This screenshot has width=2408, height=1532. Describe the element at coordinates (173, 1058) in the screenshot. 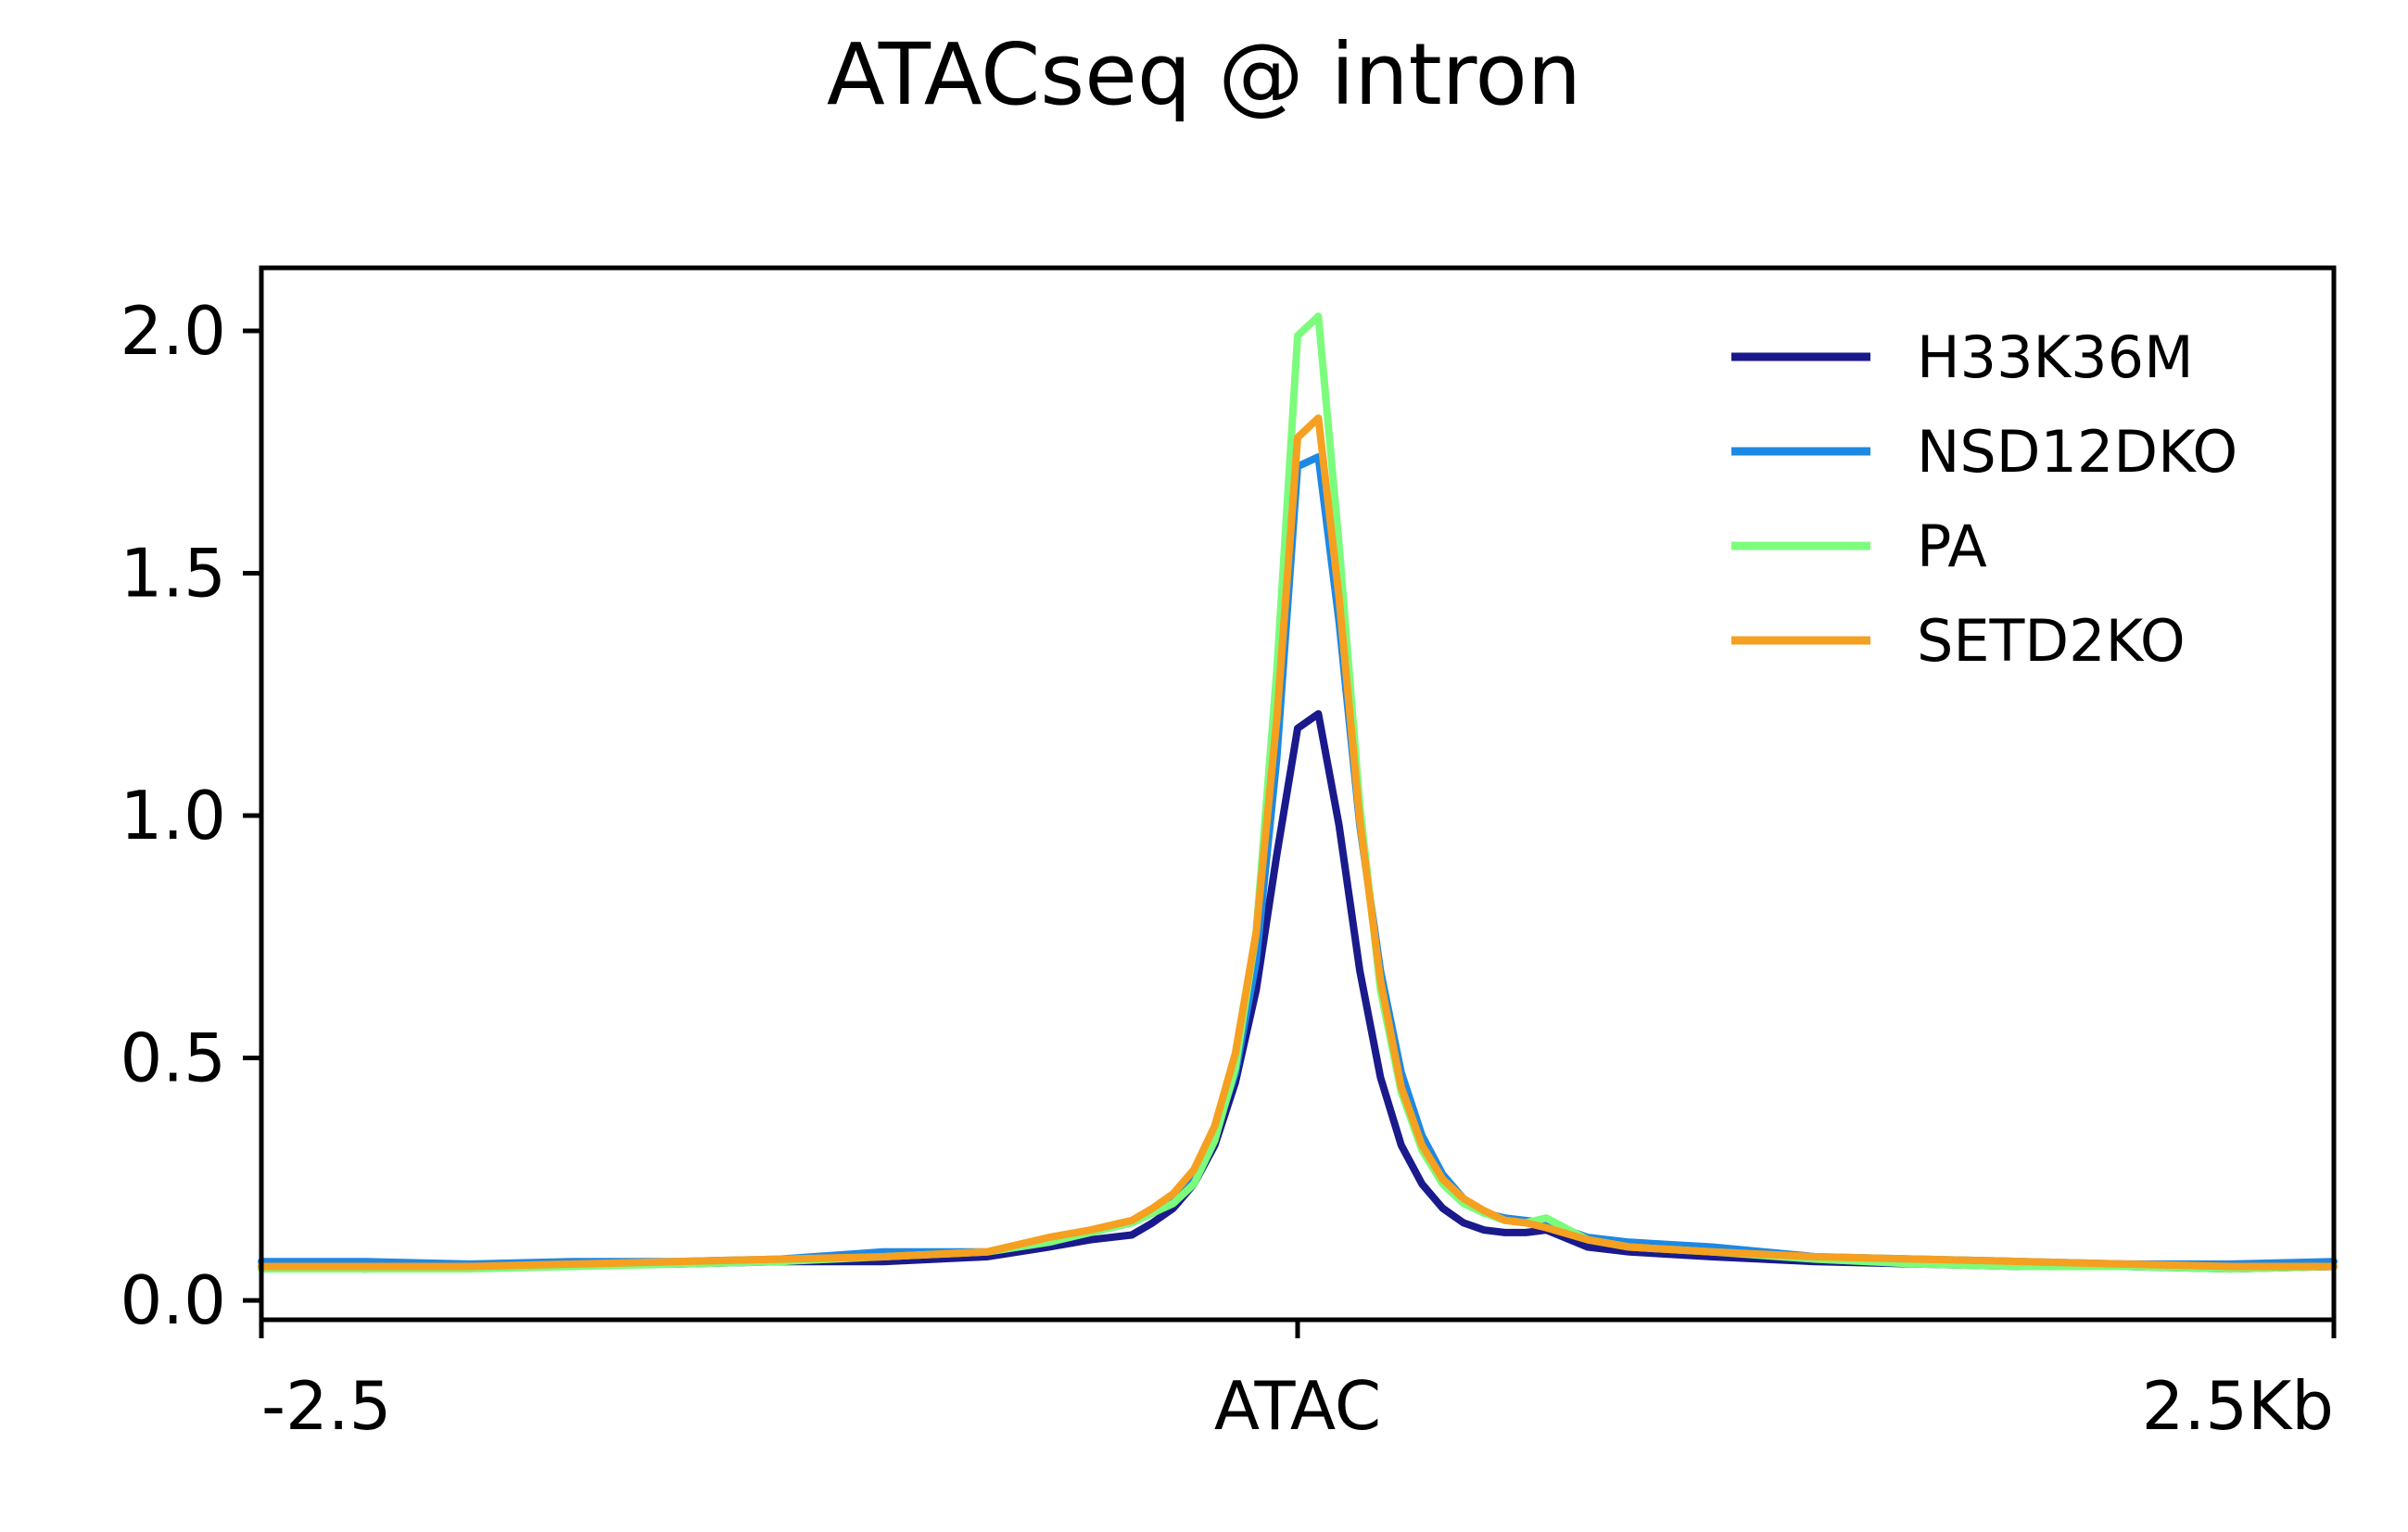

I see `y-tick-label: 0.5` at that location.